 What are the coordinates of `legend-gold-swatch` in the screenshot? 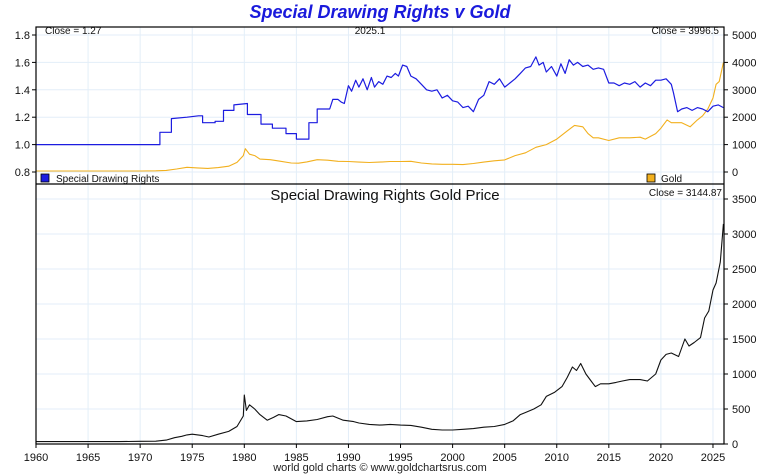 It's located at (651, 178).